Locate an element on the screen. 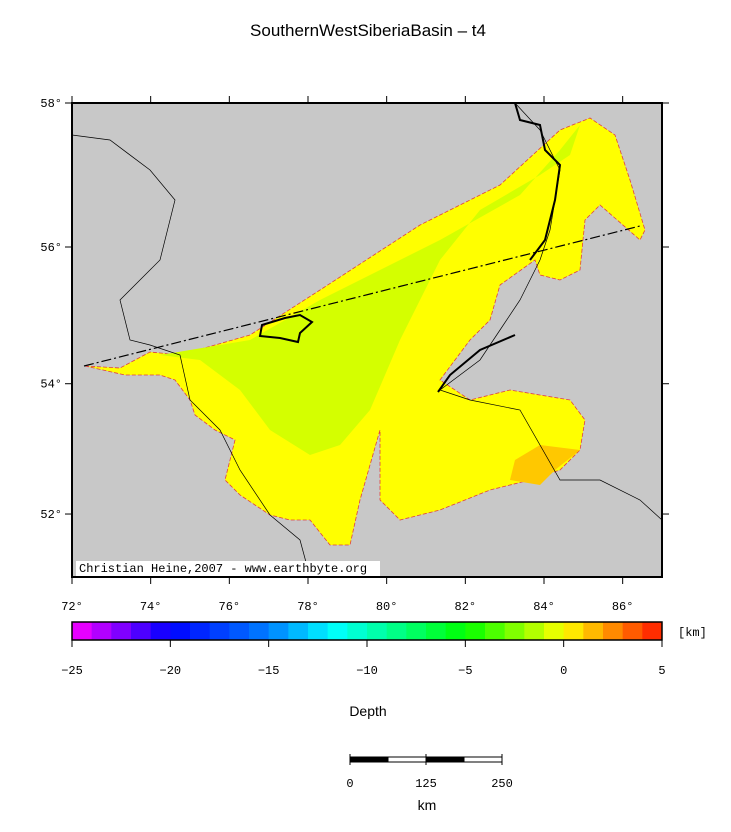 This screenshot has width=731, height=832. x-tick-label: 72° is located at coordinates (72, 607).